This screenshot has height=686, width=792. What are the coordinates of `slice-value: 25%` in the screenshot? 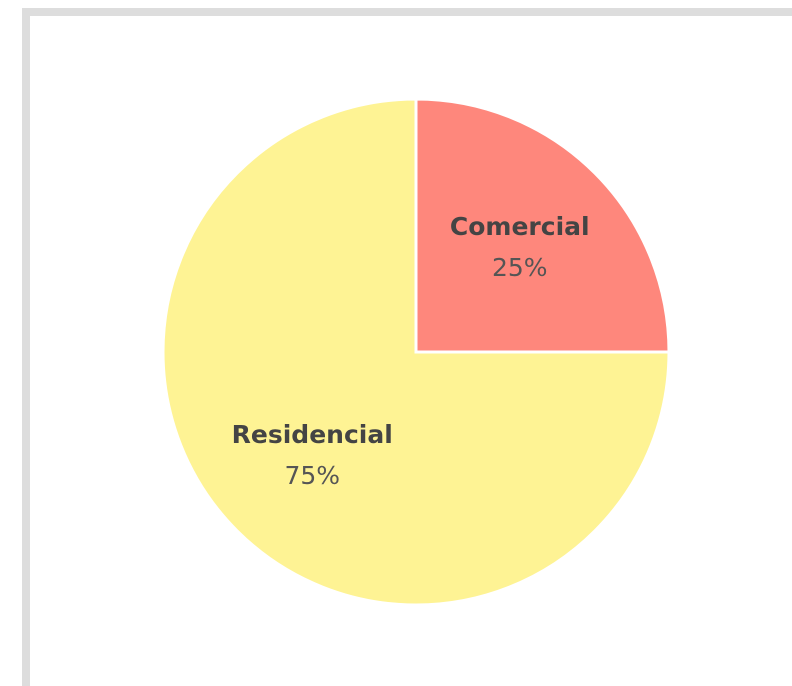 It's located at (520, 267).